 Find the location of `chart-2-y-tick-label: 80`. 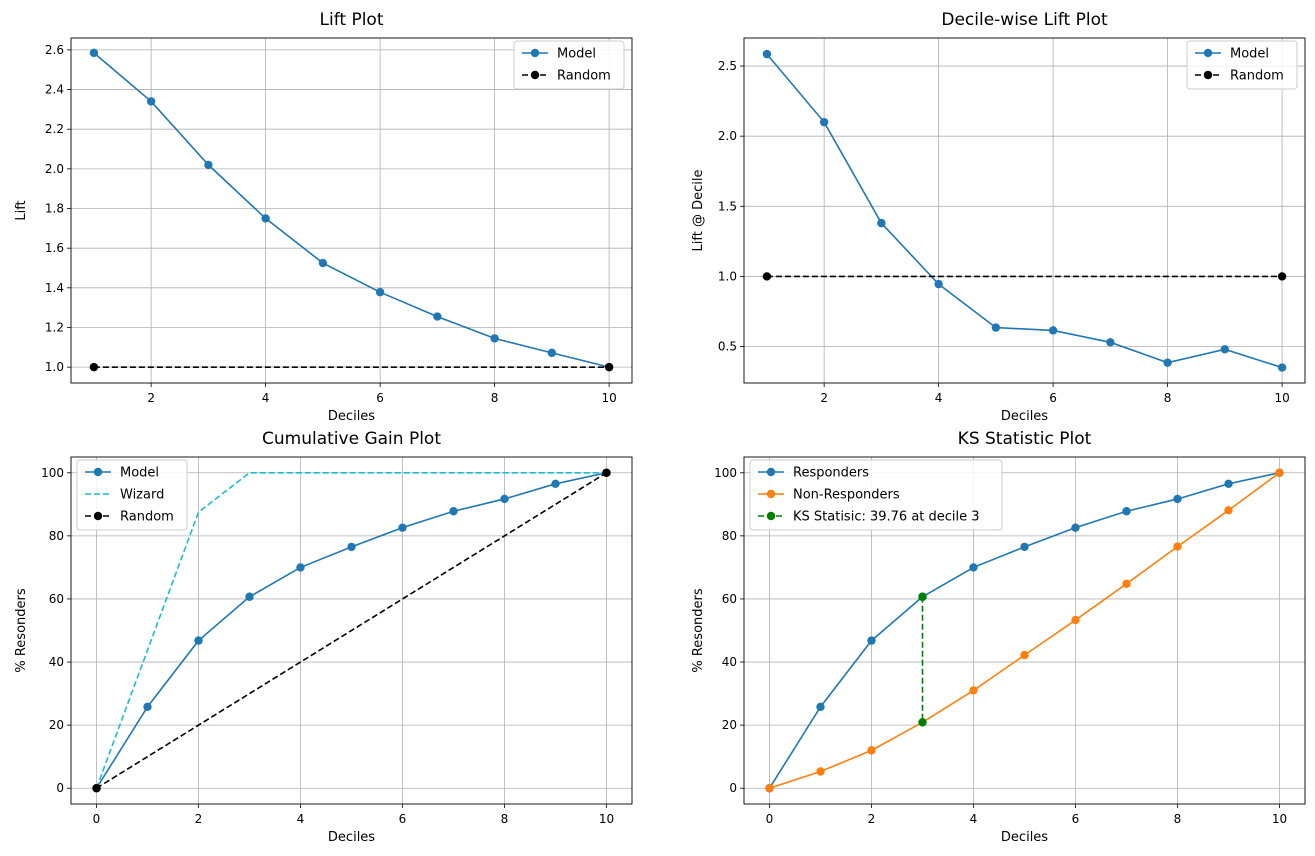

chart-2-y-tick-label: 80 is located at coordinates (56, 536).